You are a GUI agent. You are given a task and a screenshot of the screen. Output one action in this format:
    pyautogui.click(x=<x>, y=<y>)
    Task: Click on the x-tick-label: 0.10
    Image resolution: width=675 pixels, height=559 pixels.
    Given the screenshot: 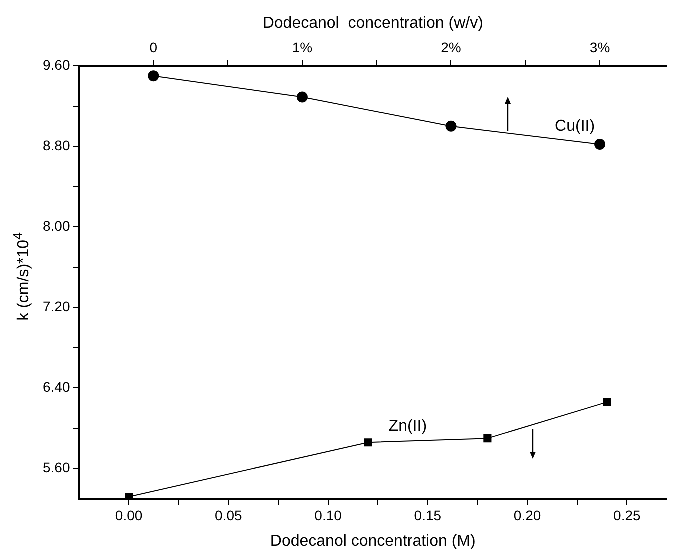 What is the action you would take?
    pyautogui.click(x=328, y=515)
    